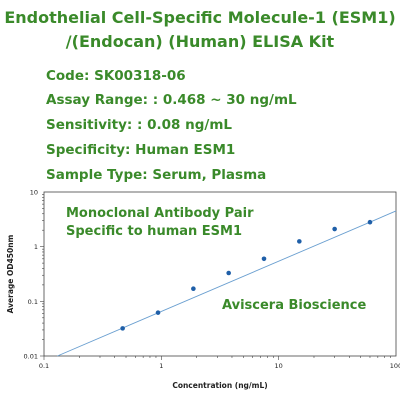  I want to click on y-tick-label: 1, so click(36, 247).